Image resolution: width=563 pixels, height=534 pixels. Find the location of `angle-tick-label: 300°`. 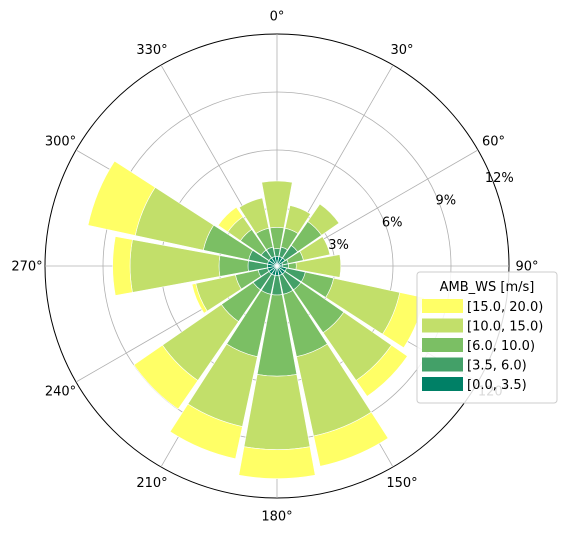

angle-tick-label: 300° is located at coordinates (60, 142).